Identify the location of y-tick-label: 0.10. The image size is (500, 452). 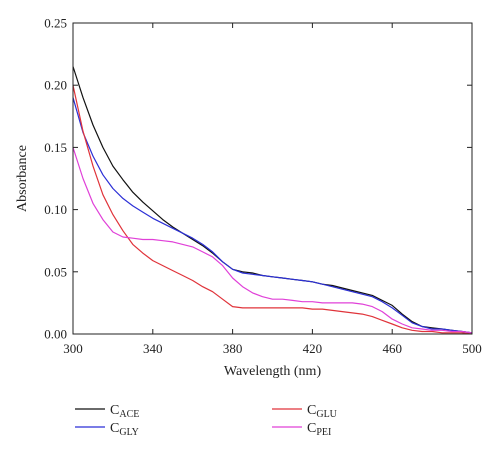
(55, 209).